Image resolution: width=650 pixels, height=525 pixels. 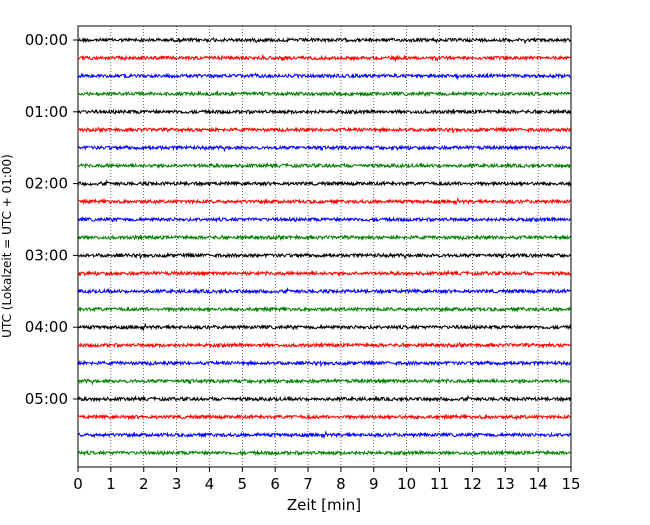 I want to click on y-tick-label: 04:00, so click(x=46, y=327).